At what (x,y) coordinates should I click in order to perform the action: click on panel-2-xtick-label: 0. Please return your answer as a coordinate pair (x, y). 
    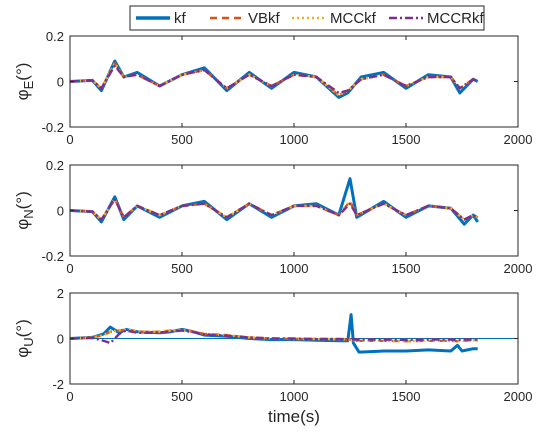
    Looking at the image, I should click on (69, 268).